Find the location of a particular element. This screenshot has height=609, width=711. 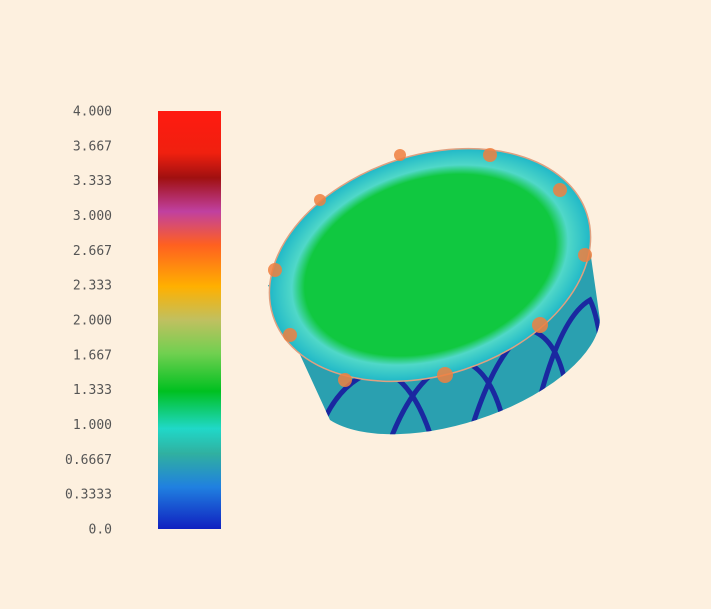

colorbar-tick-label: 1.333 is located at coordinates (92, 390).